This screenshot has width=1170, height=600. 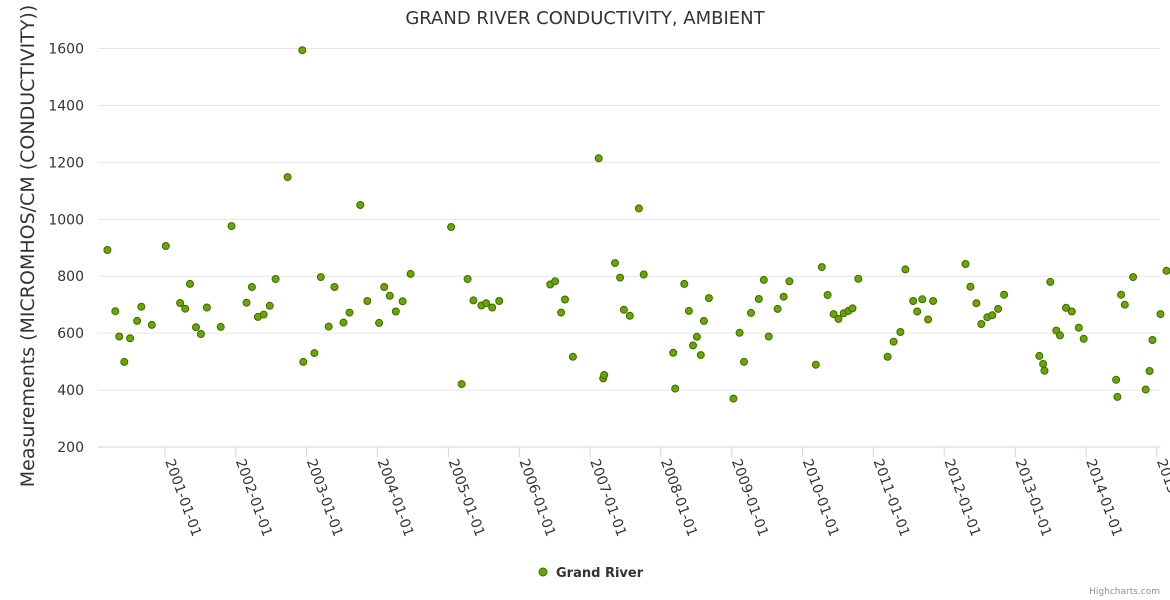 What do you see at coordinates (600, 573) in the screenshot?
I see `legend-item-grand-river: Grand River` at bounding box center [600, 573].